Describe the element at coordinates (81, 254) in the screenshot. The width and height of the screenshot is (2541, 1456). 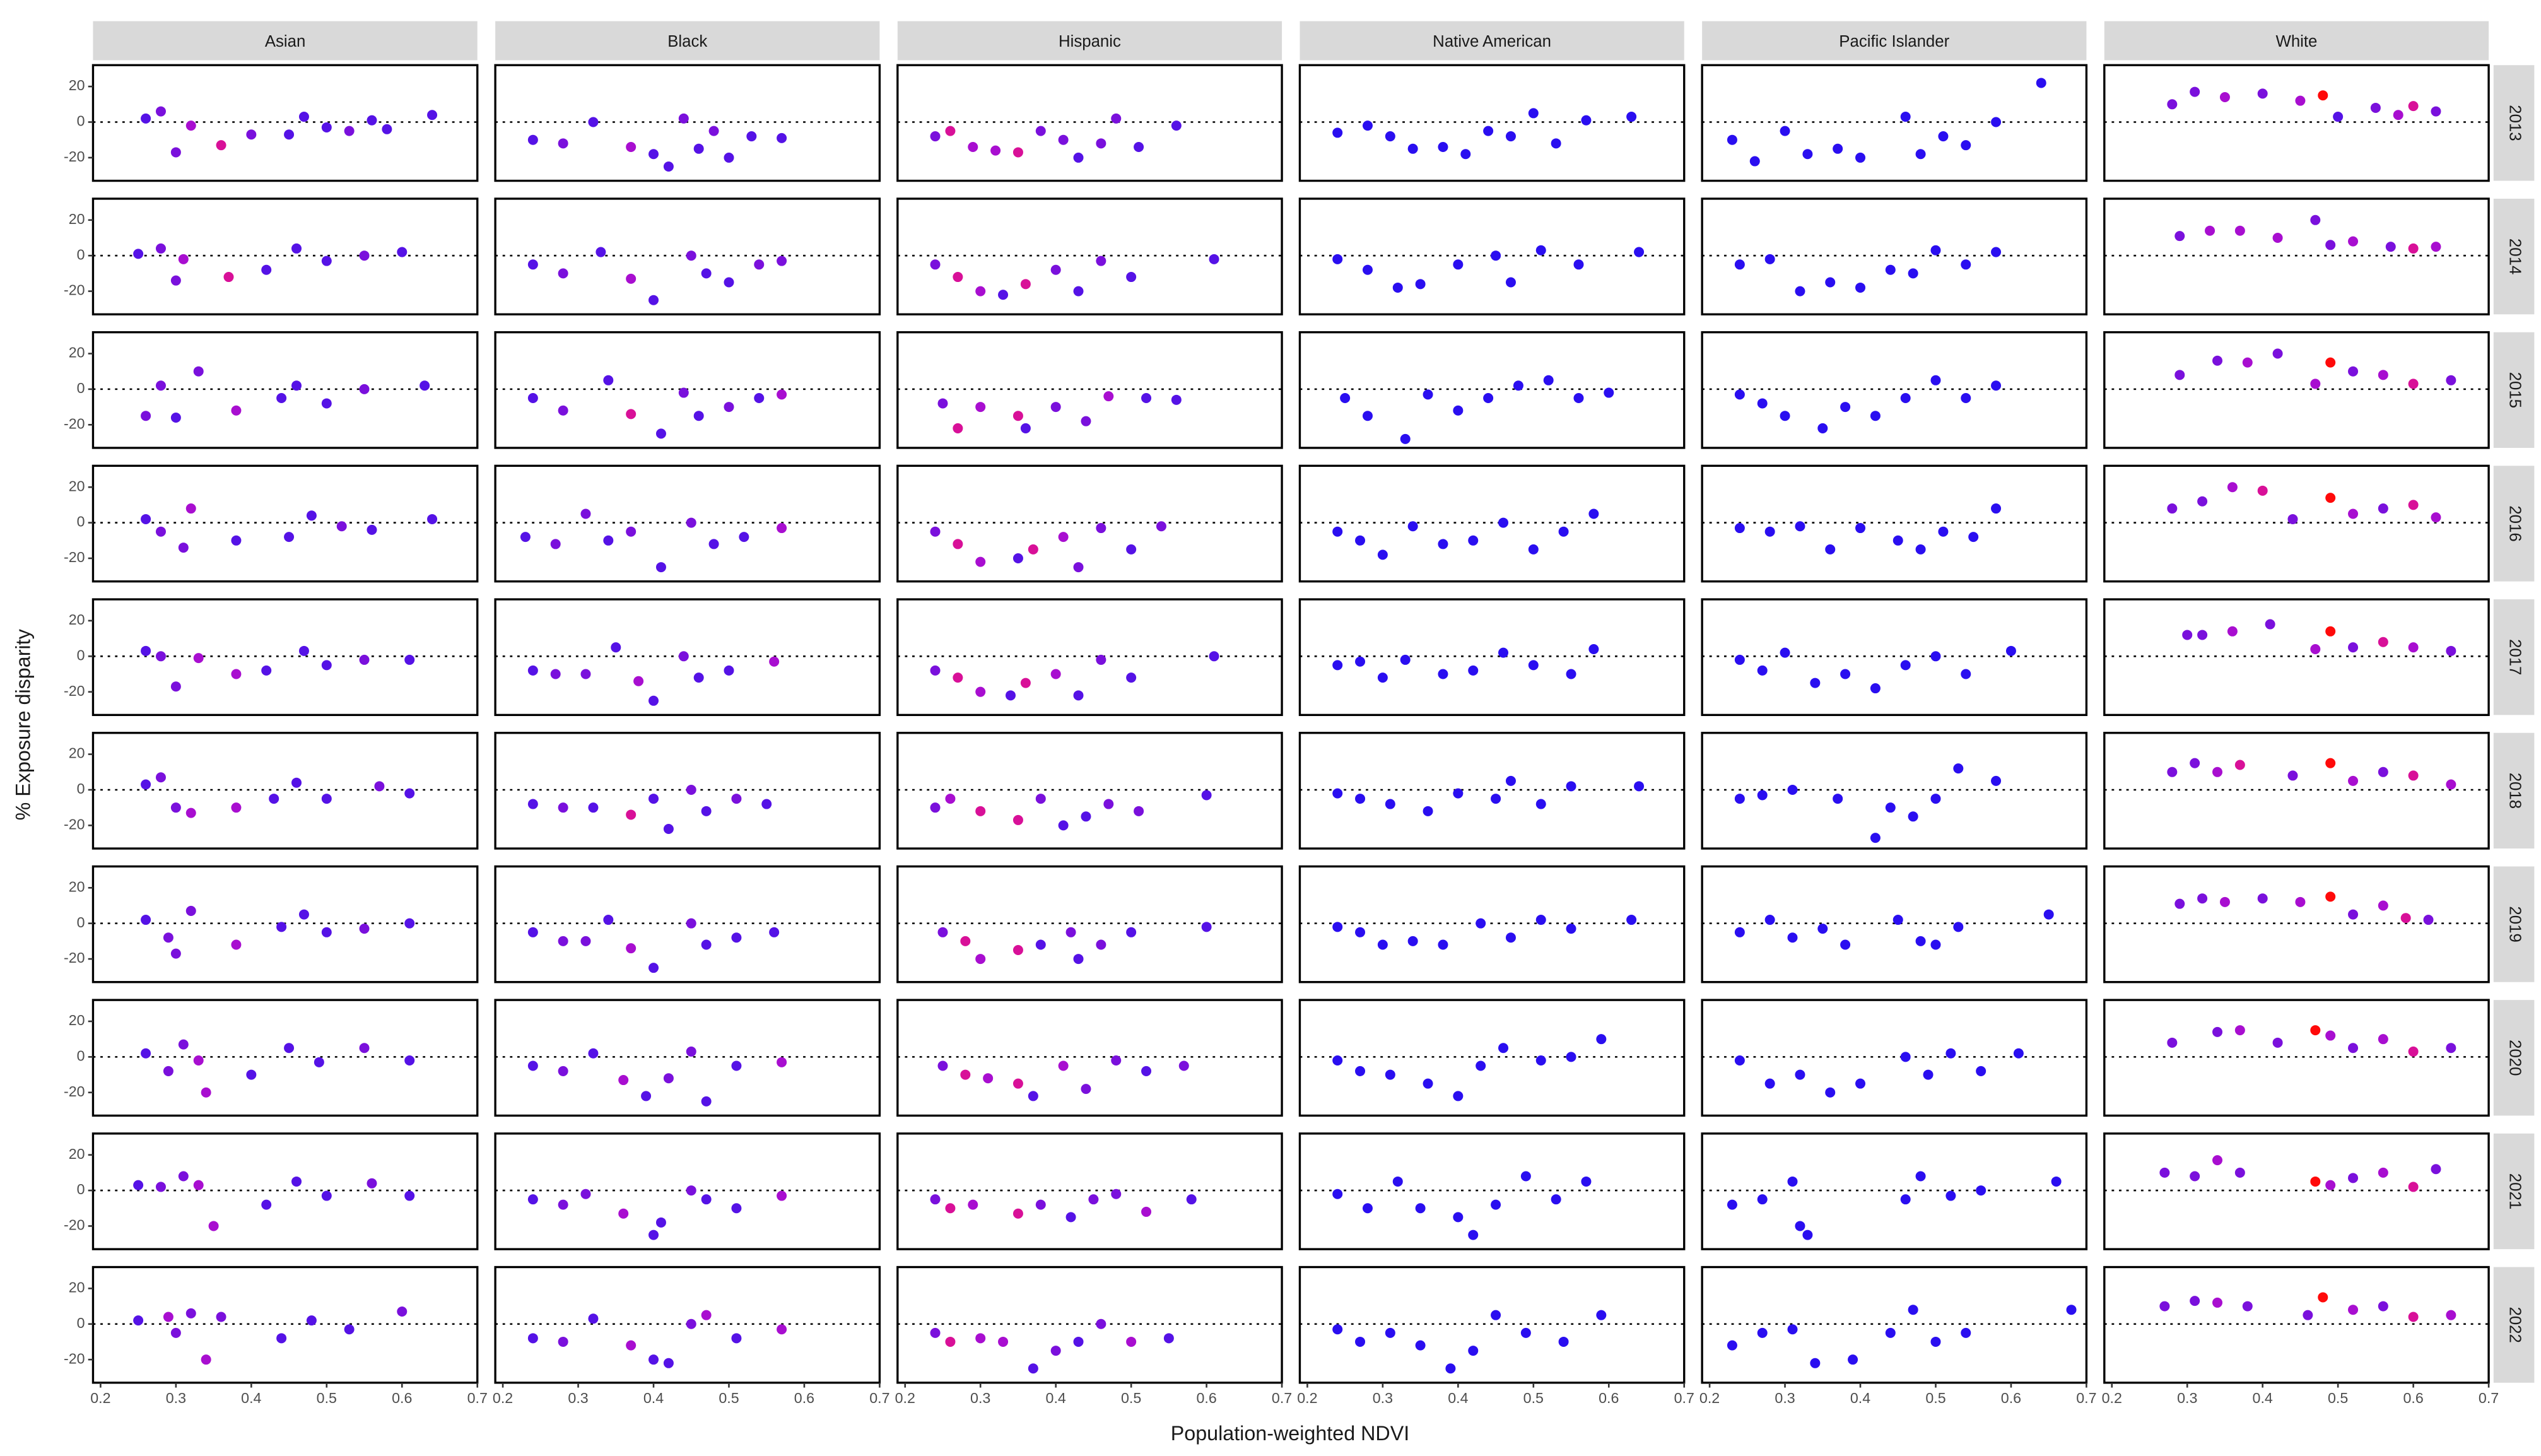
I see `y-tick-label: 0` at that location.